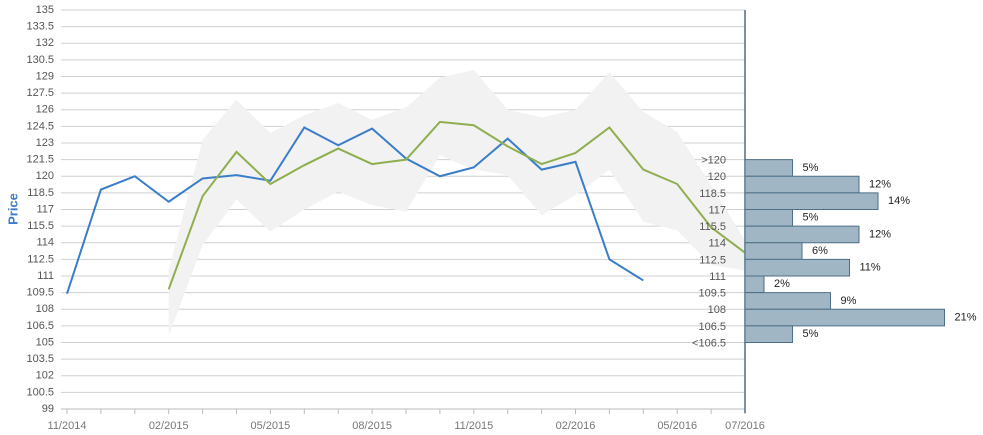 This screenshot has width=983, height=435. Describe the element at coordinates (45, 76) in the screenshot. I see `y-tick-label: 129` at that location.